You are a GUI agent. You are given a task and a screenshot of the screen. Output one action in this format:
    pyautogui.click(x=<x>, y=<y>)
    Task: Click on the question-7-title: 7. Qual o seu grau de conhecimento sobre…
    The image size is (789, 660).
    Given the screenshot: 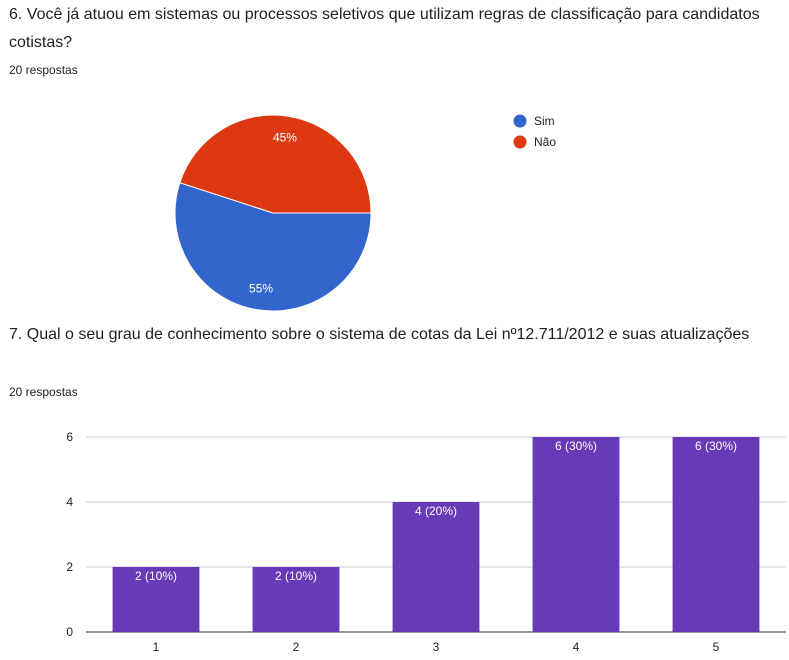 What is the action you would take?
    pyautogui.click(x=379, y=334)
    